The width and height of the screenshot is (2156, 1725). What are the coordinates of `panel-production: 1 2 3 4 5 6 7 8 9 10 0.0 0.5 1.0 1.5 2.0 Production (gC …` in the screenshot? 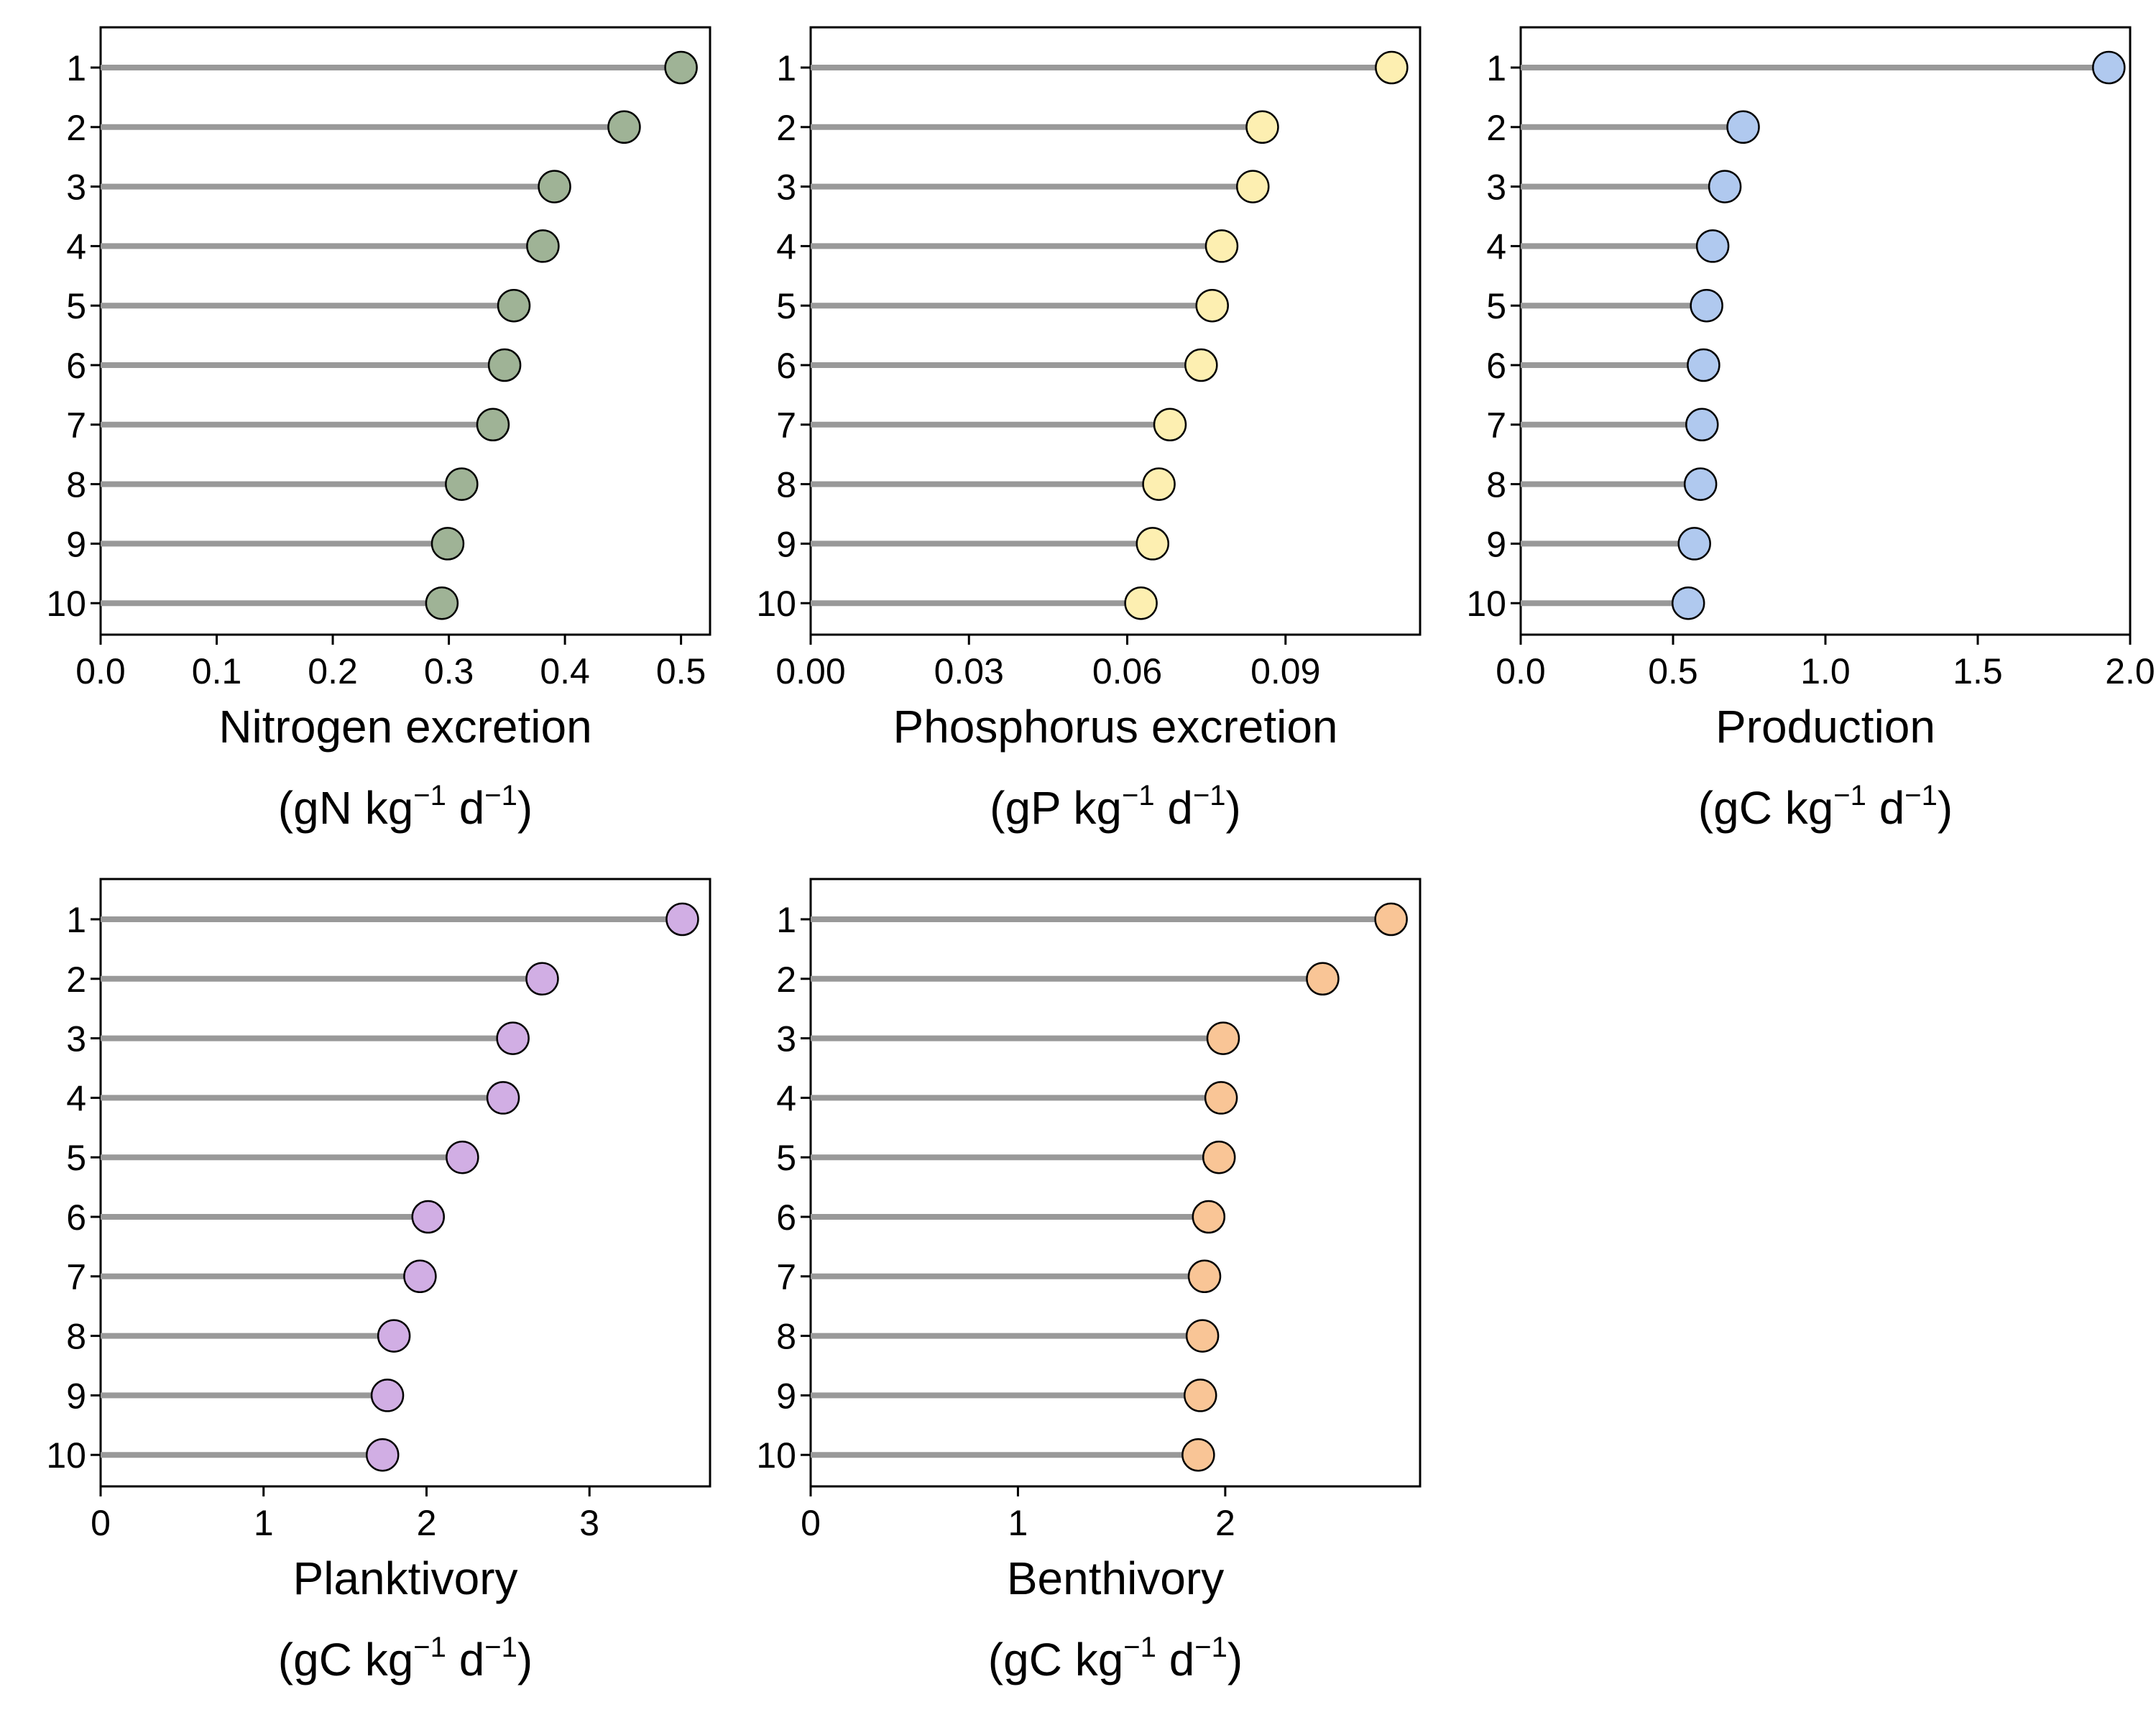 It's located at (1811, 430).